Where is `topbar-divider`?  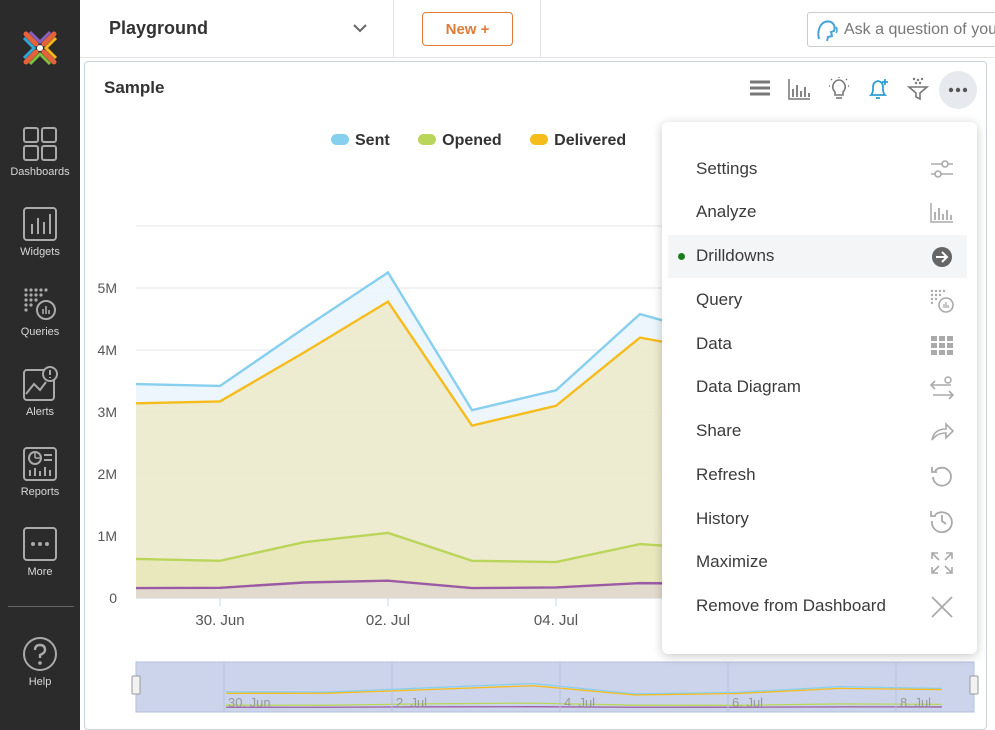
topbar-divider is located at coordinates (540, 29).